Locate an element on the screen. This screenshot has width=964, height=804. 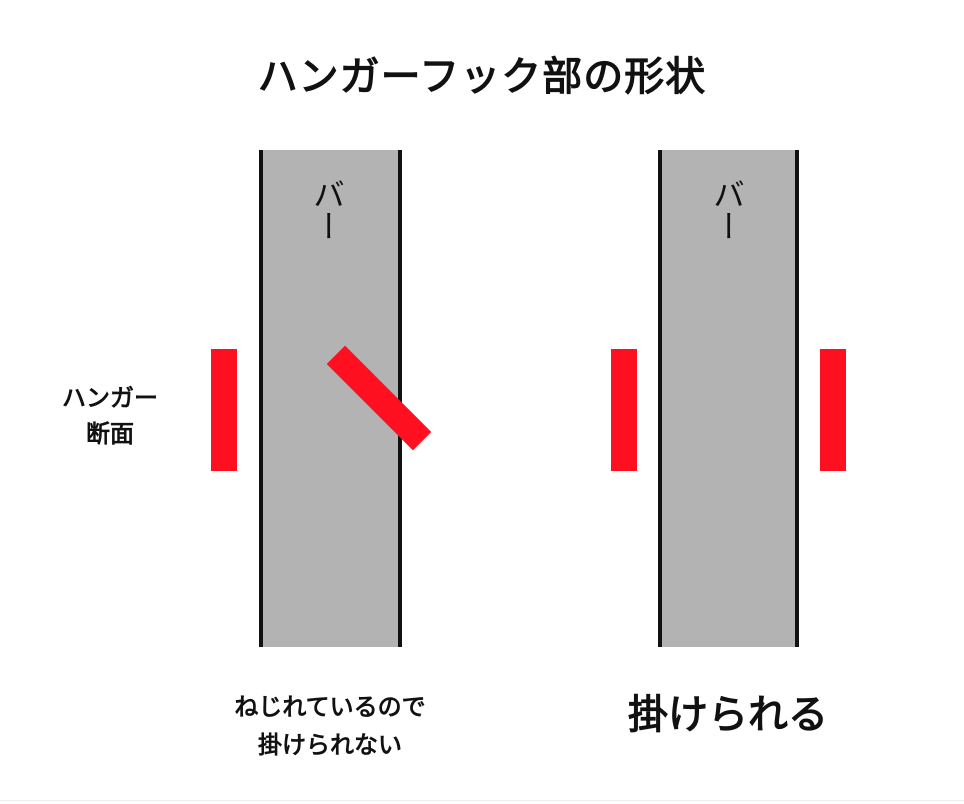
caption-left-line2: 掛けられない is located at coordinates (330, 745).